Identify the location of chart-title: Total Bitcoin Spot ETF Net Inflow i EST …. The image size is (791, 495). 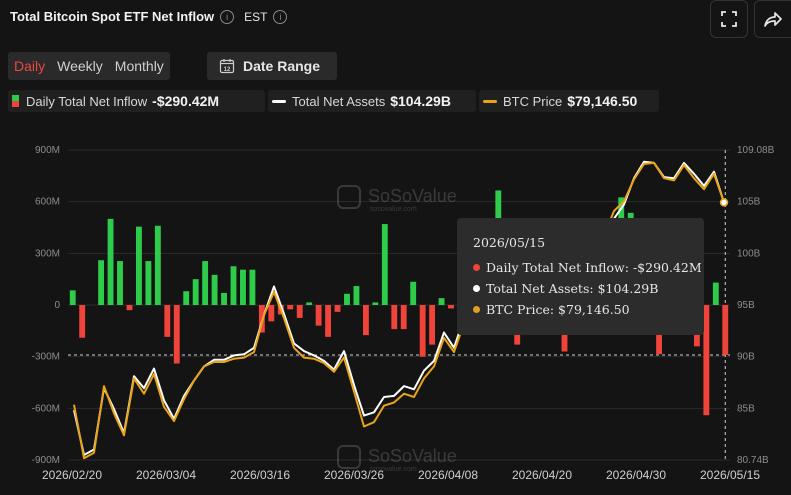
(149, 16).